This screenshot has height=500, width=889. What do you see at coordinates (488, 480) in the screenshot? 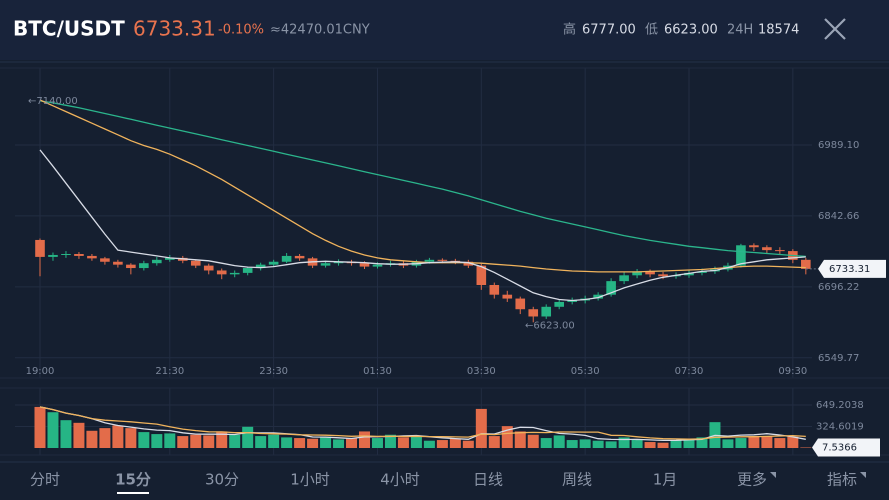
I see `tab: 日线` at bounding box center [488, 480].